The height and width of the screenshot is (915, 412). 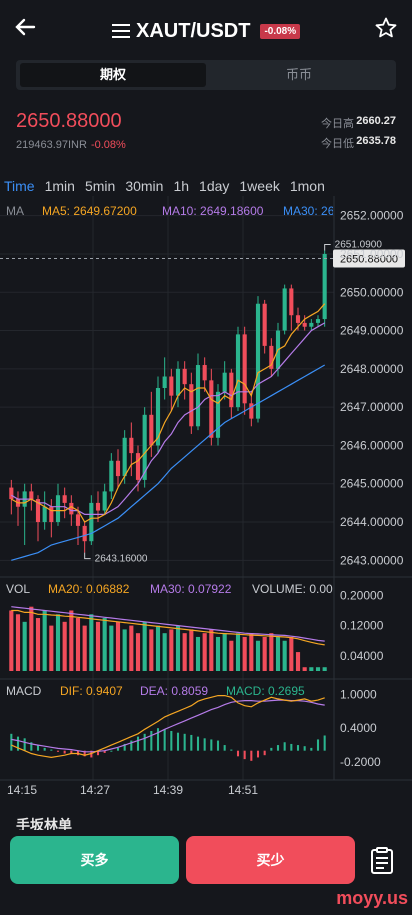 I want to click on favorite-star-icon, so click(x=386, y=28).